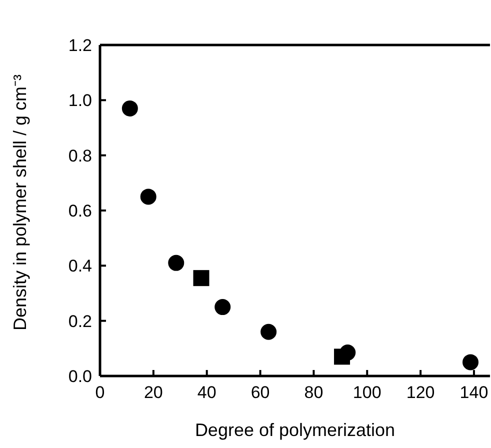 The width and height of the screenshot is (491, 448). What do you see at coordinates (474, 392) in the screenshot?
I see `x-tick-label: 140` at bounding box center [474, 392].